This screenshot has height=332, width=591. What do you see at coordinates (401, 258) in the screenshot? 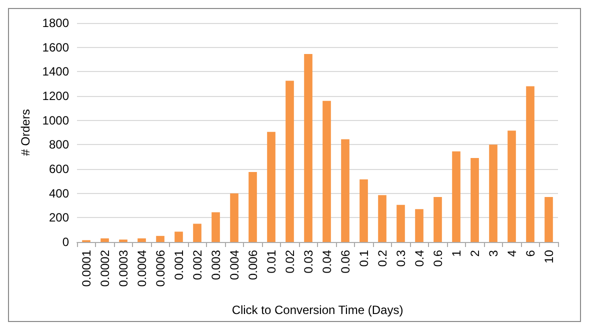
I see `x-tick-label: 0.3` at bounding box center [401, 258].